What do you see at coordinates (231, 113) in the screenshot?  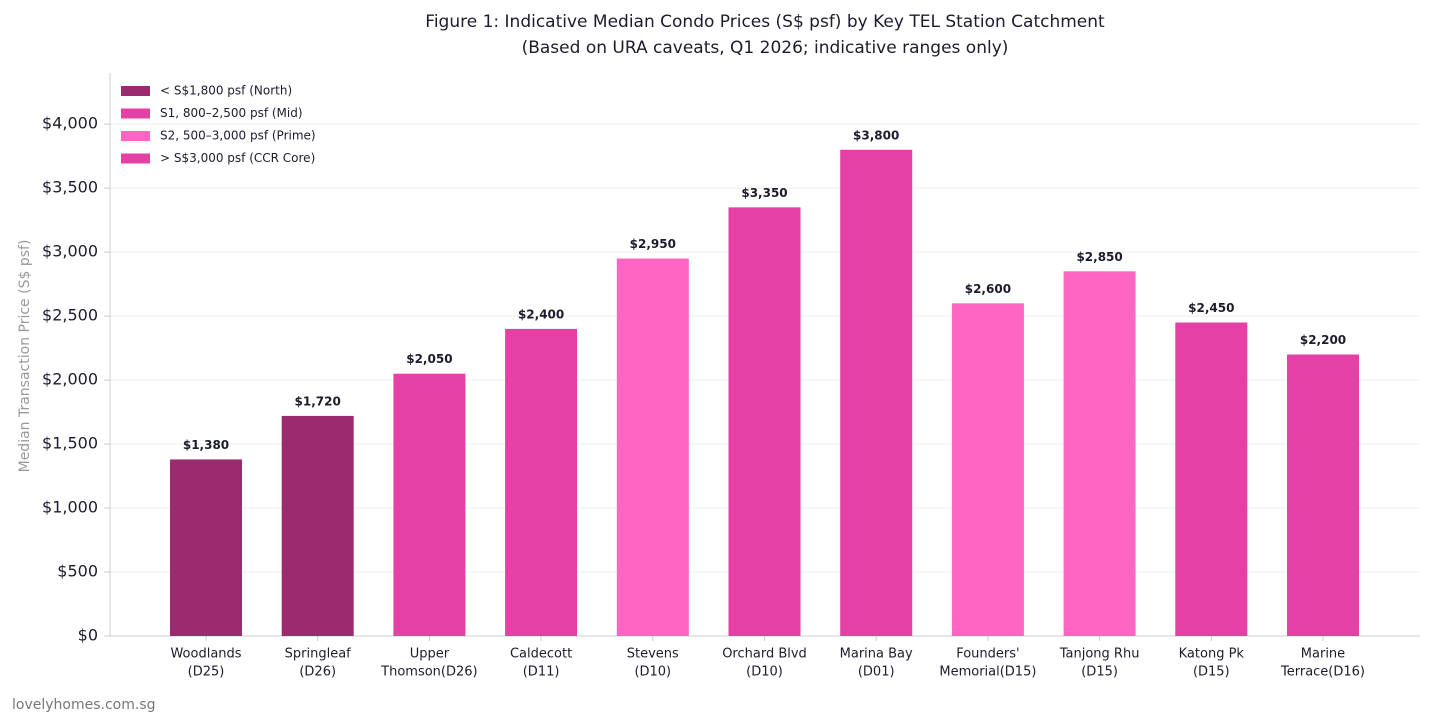 I see `legend-label: S1, 800–2,500 psf (Mid)` at bounding box center [231, 113].